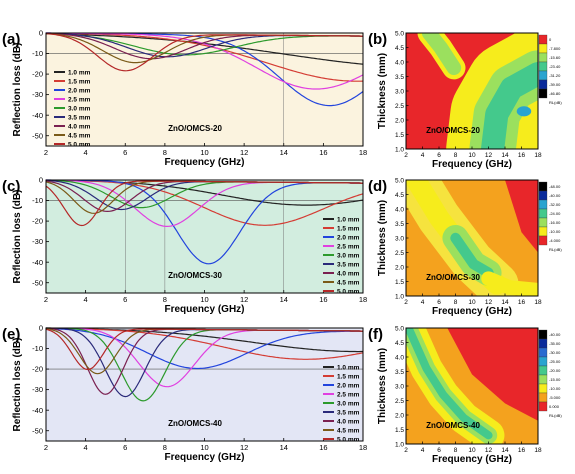 The height and width of the screenshot is (474, 575). I want to click on y-tick-label: 3.0, so click(399, 386).